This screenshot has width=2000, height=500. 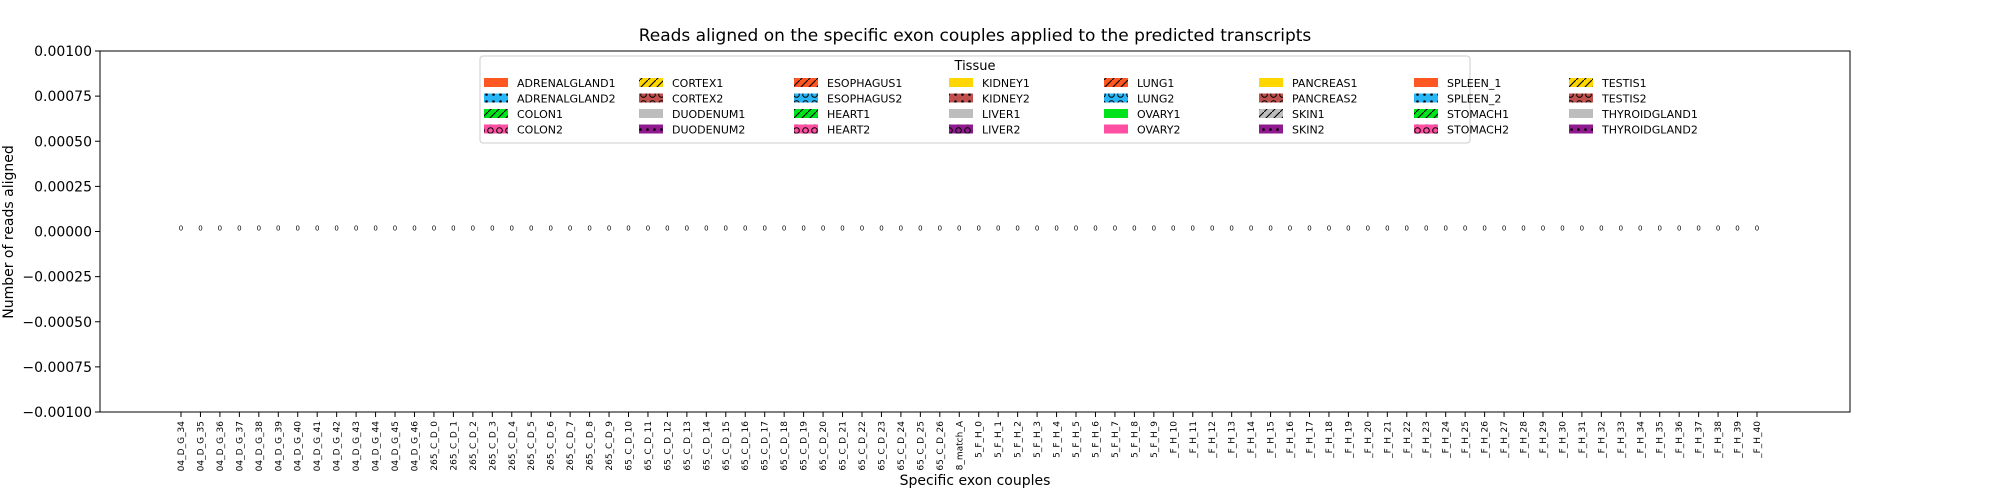 What do you see at coordinates (766, 446) in the screenshot?
I see `x-tick-label: 65_C_D_17` at bounding box center [766, 446].